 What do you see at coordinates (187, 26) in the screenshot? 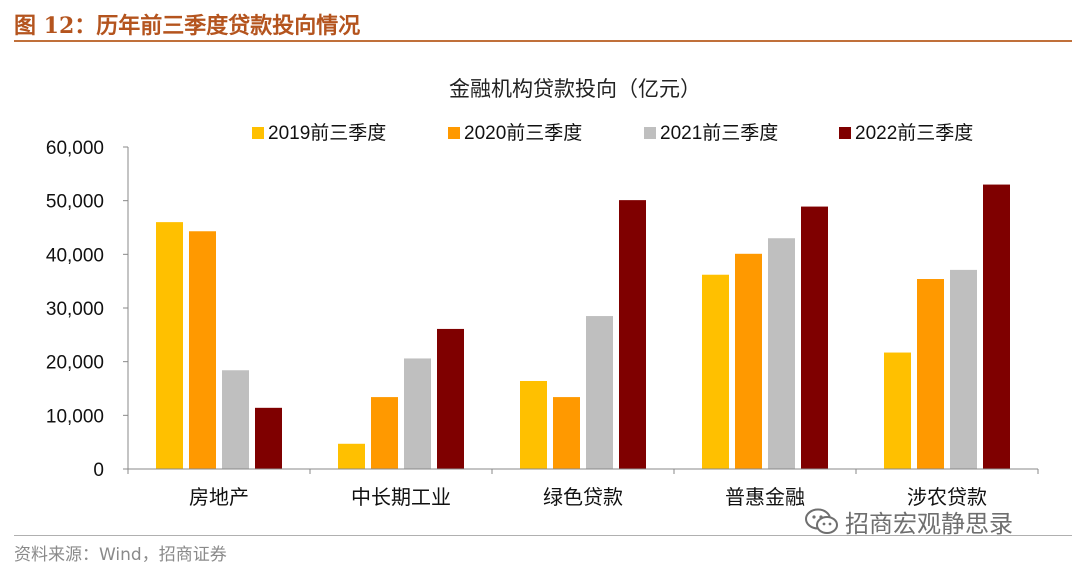
I see `figure-title: 图 12：历年前三季度贷款投向情况` at bounding box center [187, 26].